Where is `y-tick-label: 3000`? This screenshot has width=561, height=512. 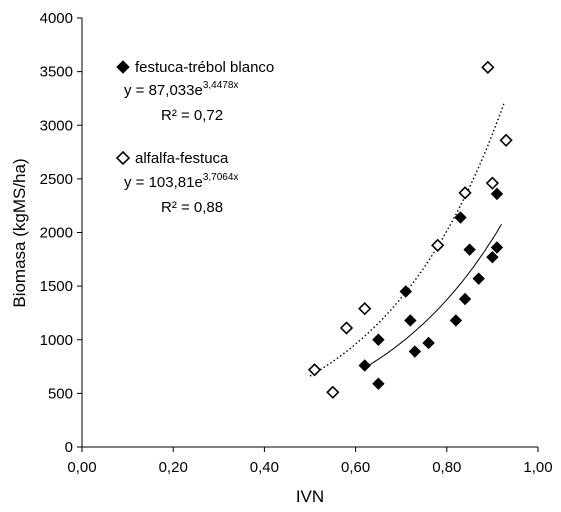
y-tick-label: 3000 is located at coordinates (56, 125).